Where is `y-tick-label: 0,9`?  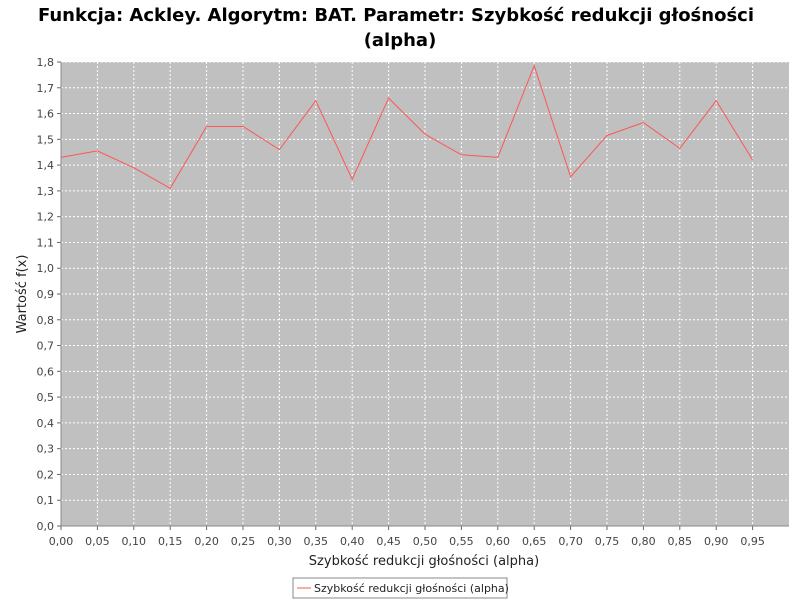 y-tick-label: 0,9 is located at coordinates (46, 294).